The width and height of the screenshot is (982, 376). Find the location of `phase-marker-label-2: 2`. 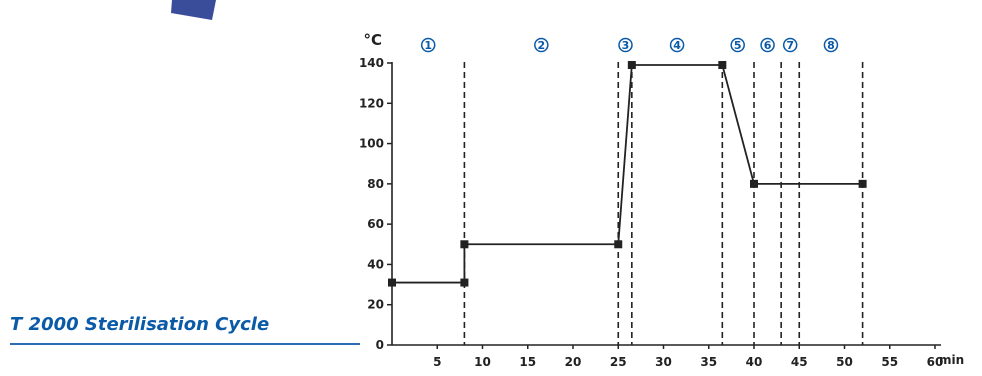

phase-marker-label-2: 2 is located at coordinates (541, 45).